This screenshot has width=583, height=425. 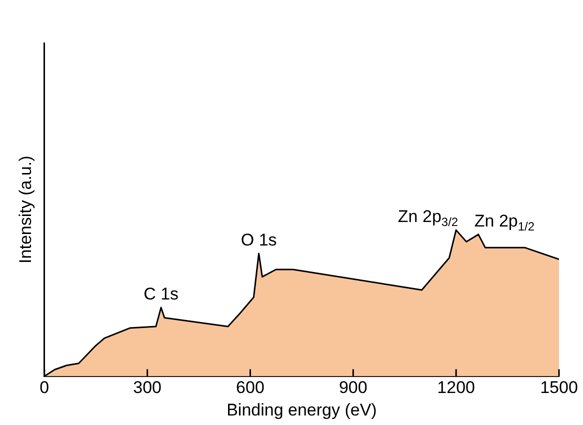 I want to click on x-axis-title: Binding energy (eV), so click(x=301, y=410).